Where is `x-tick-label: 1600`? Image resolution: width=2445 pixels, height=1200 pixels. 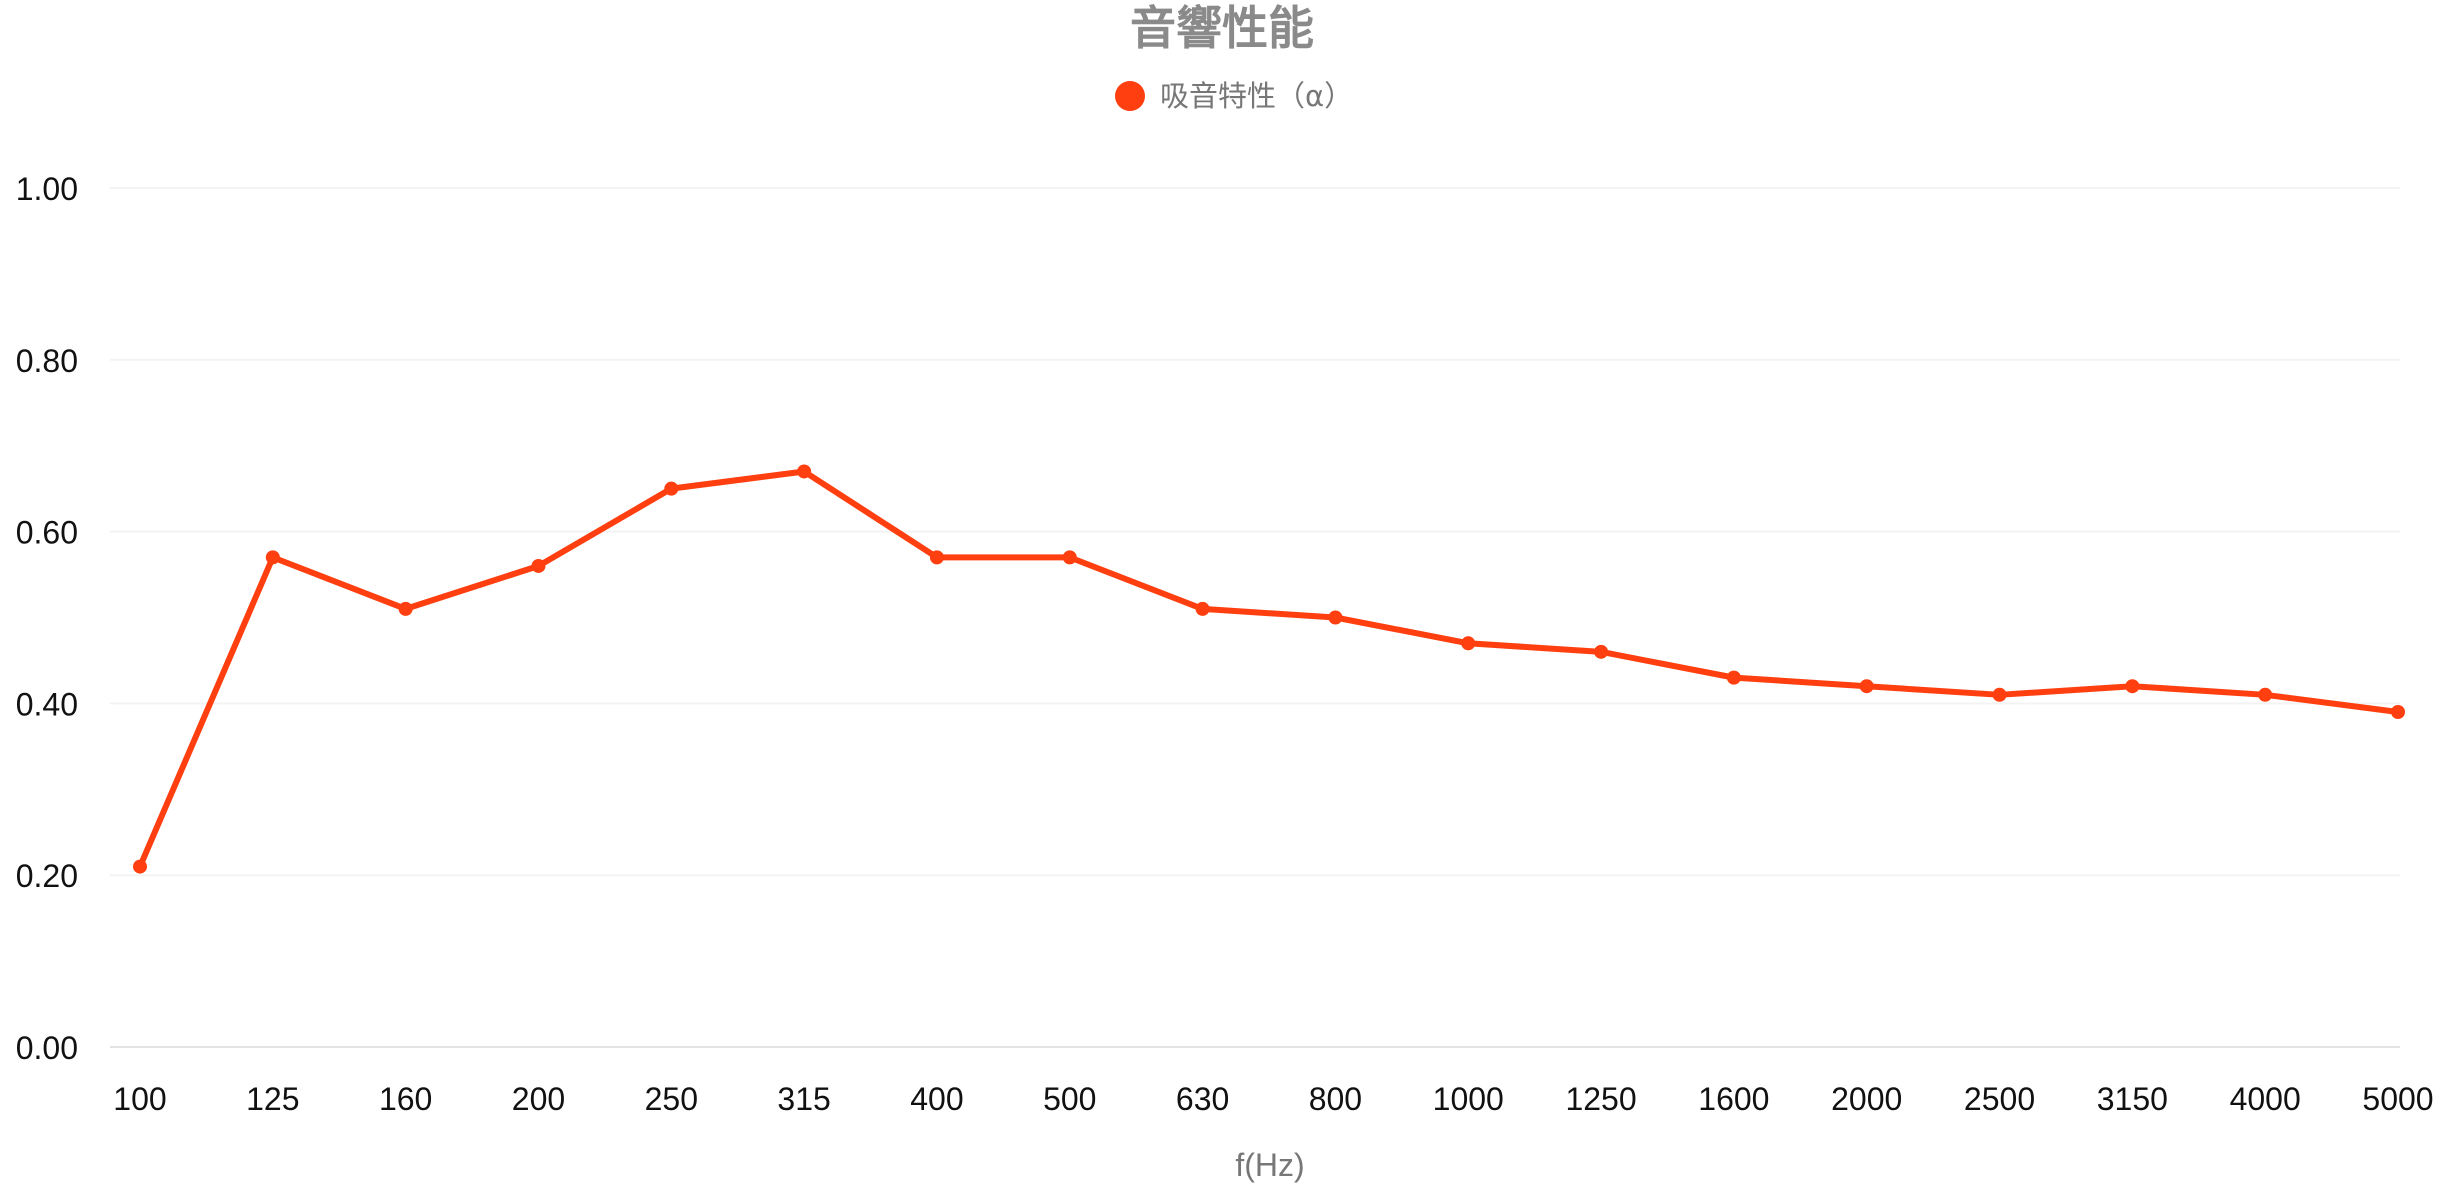 x-tick-label: 1600 is located at coordinates (1733, 1099).